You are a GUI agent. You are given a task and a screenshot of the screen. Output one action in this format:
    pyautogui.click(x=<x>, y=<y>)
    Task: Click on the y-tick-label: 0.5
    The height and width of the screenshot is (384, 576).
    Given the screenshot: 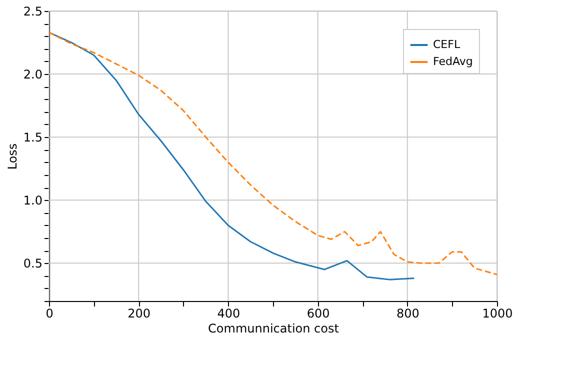 What is the action you would take?
    pyautogui.click(x=32, y=263)
    